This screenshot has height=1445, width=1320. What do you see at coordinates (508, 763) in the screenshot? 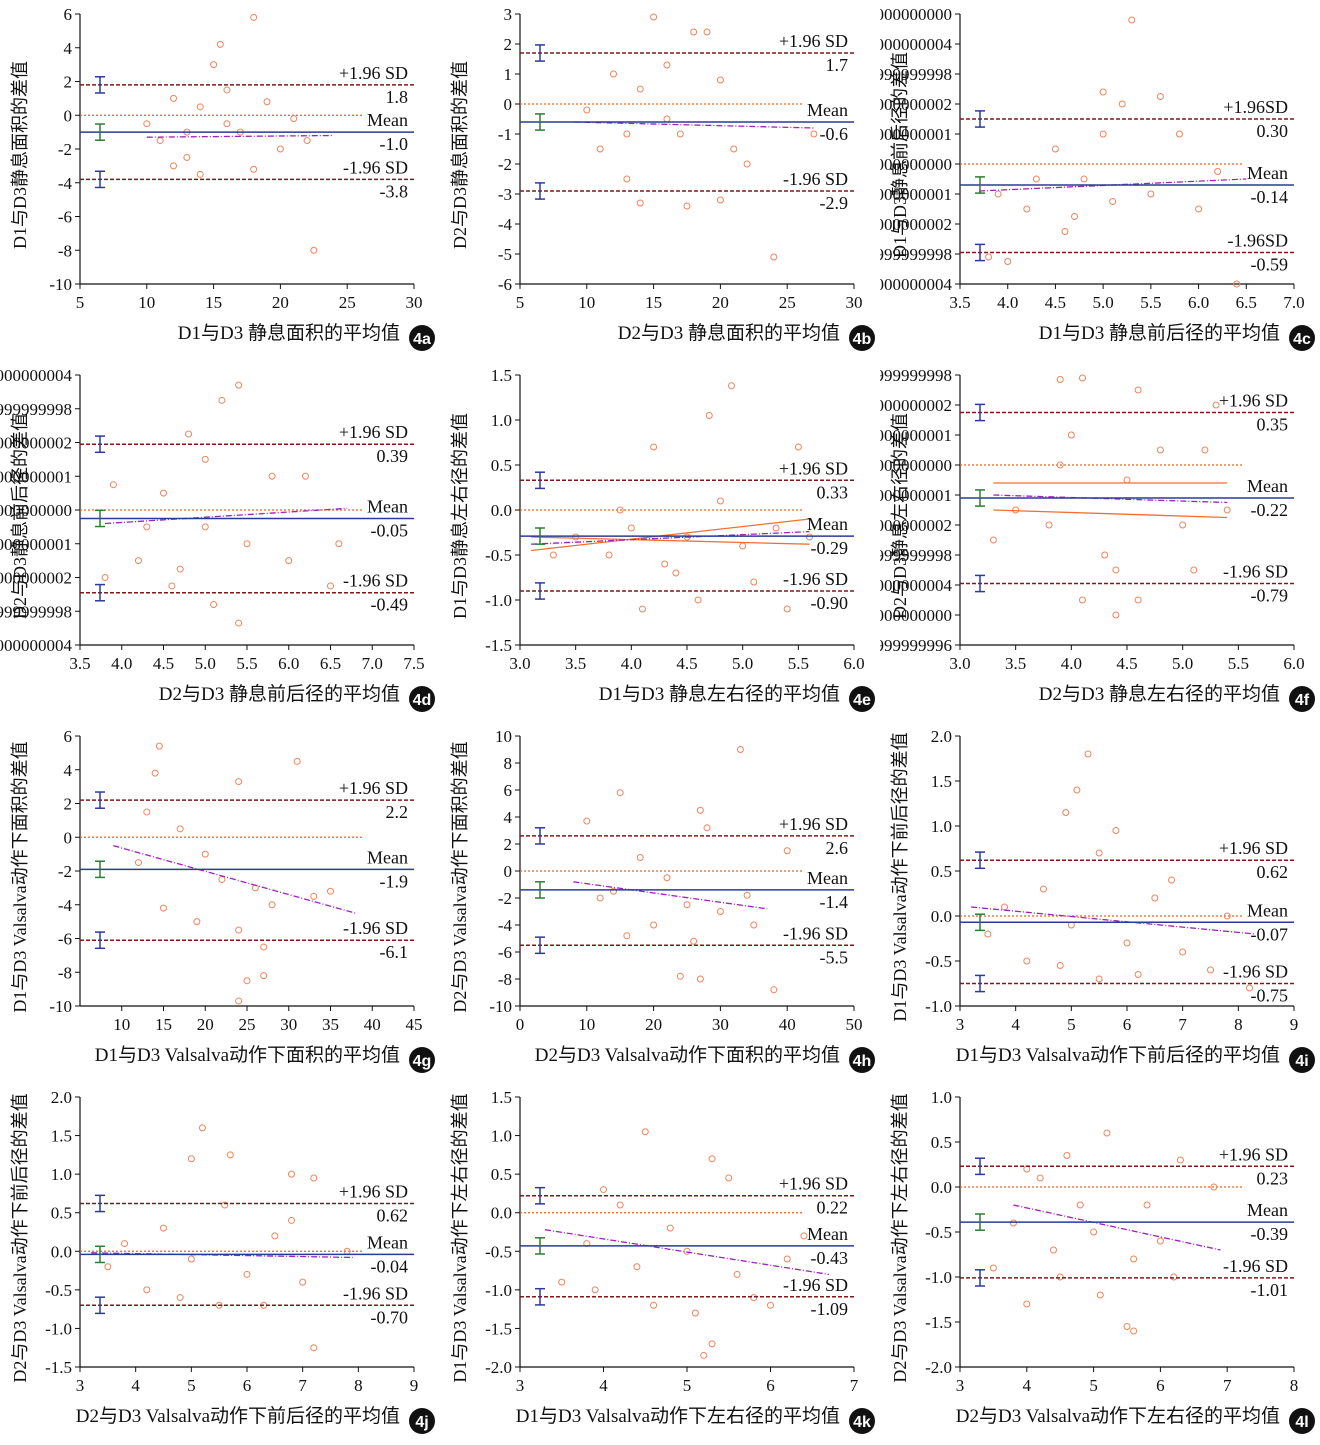
I see `y-tick-label: 8` at bounding box center [508, 763].